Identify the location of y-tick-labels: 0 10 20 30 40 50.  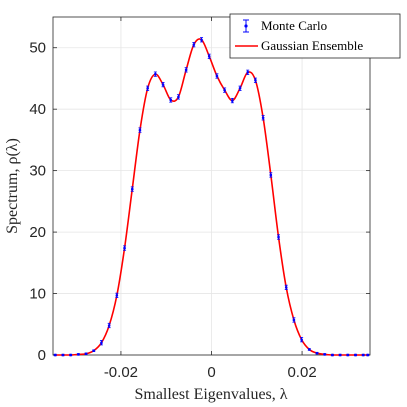
(37, 202).